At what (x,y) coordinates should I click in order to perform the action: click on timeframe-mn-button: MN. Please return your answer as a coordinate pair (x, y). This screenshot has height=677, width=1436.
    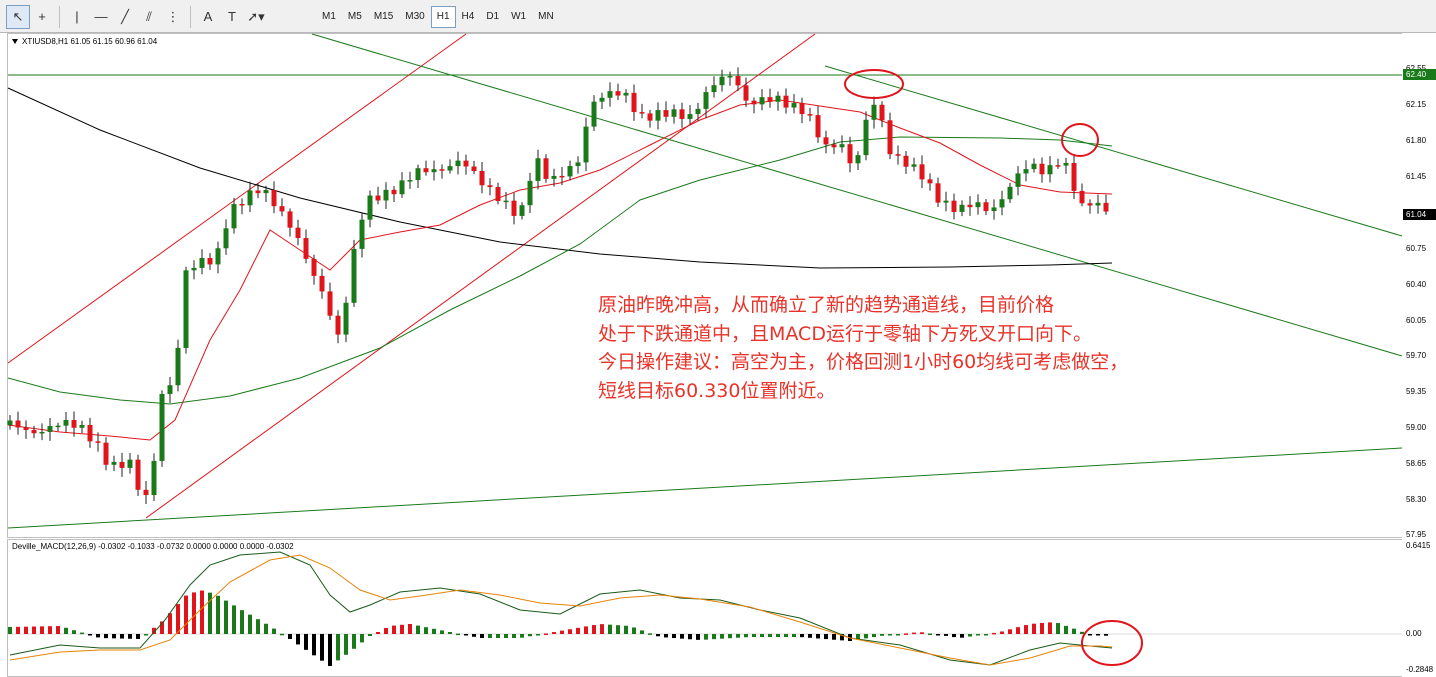
    Looking at the image, I should click on (546, 16).